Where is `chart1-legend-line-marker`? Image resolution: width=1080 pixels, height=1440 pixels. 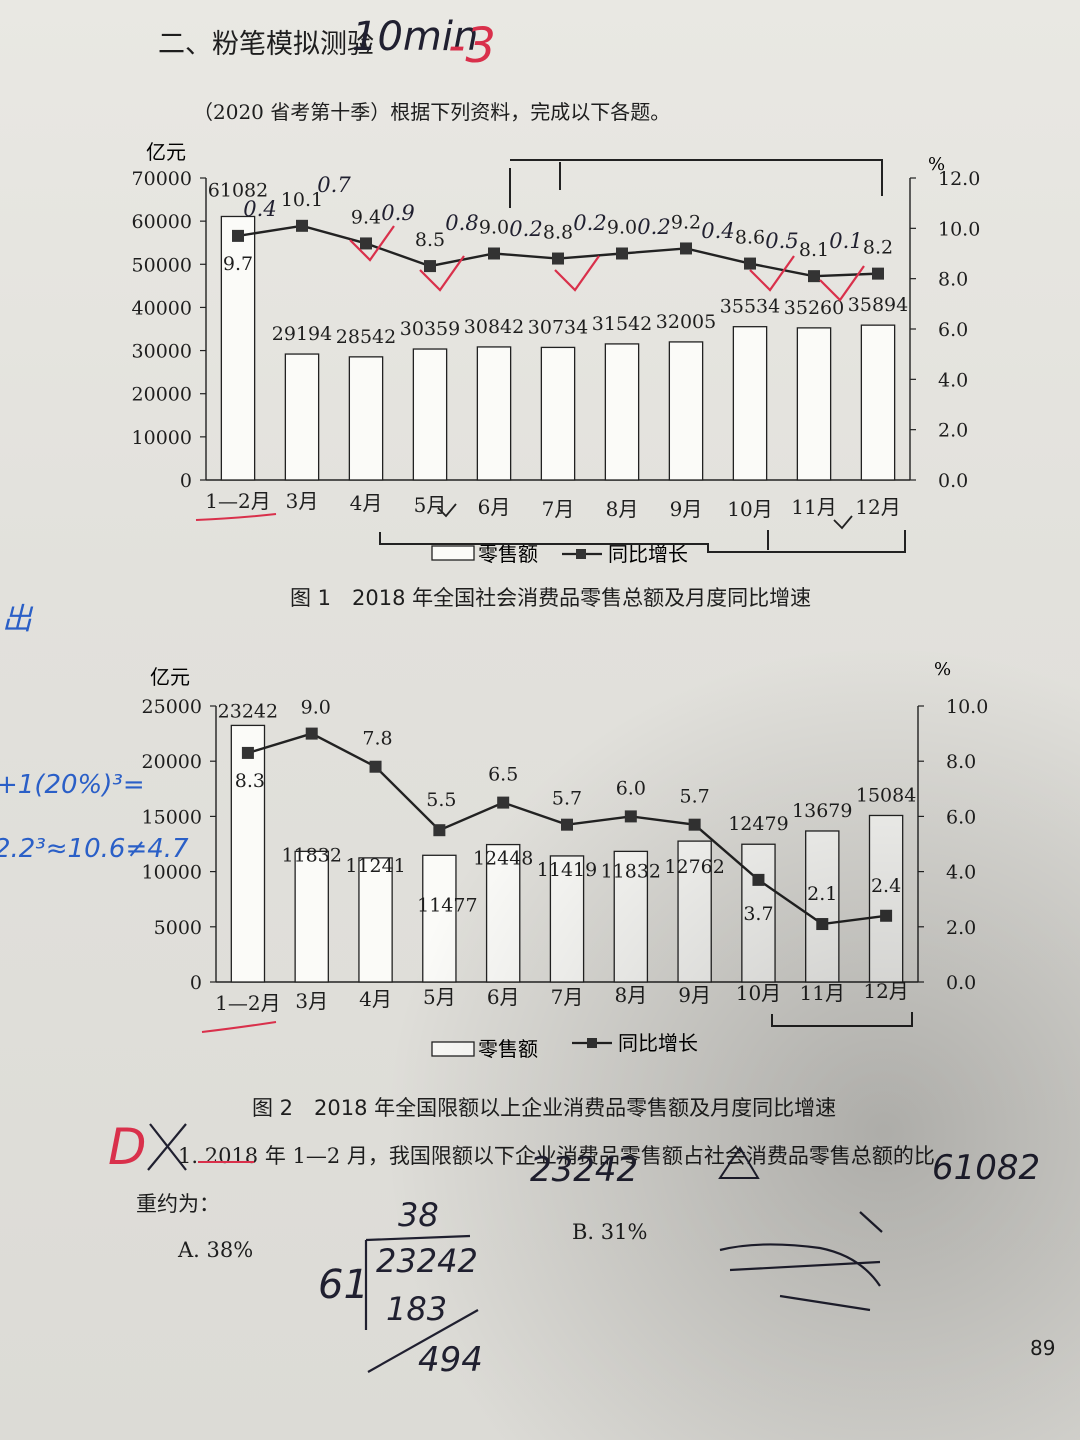 chart1-legend-line-marker is located at coordinates (581, 554).